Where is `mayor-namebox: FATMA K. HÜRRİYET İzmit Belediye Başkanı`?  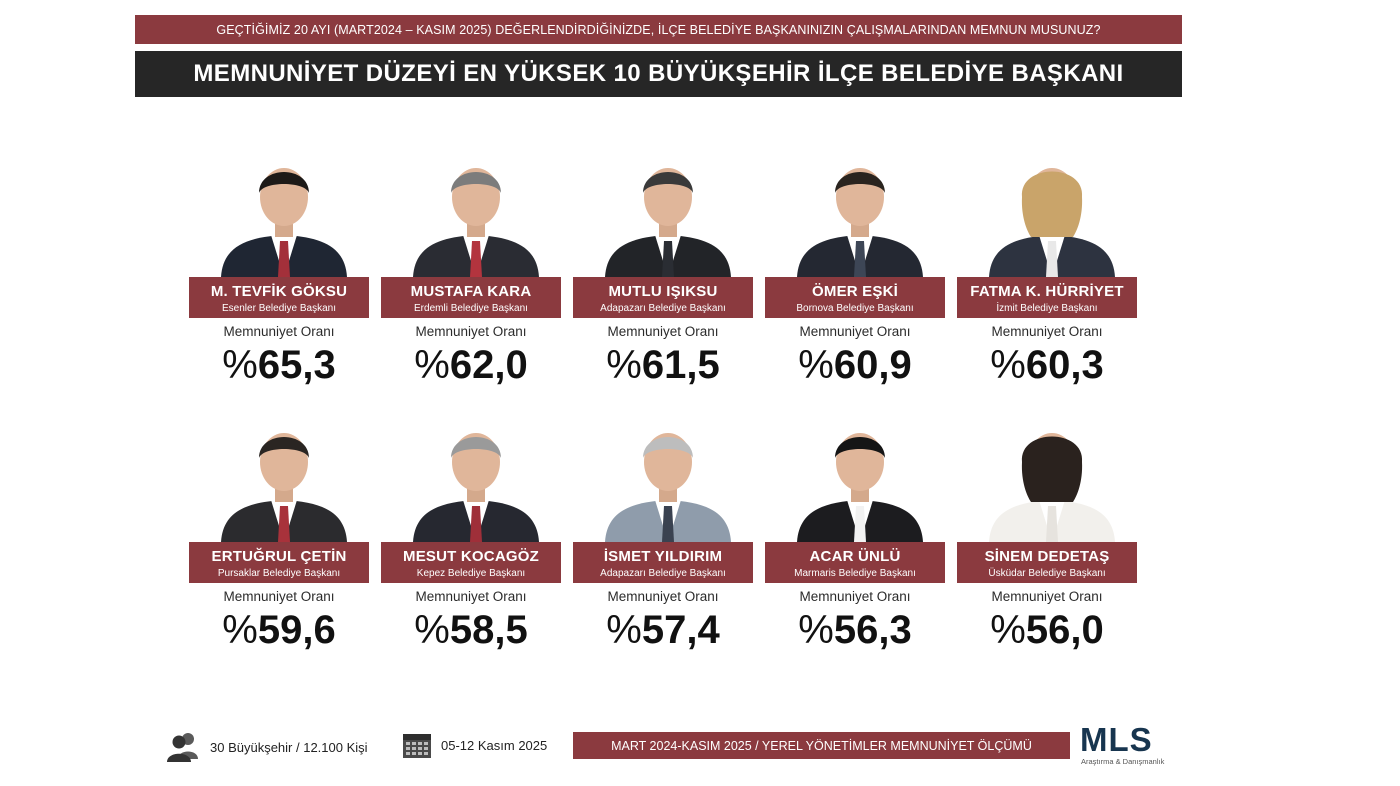 mayor-namebox: FATMA K. HÜRRİYET İzmit Belediye Başkanı is located at coordinates (1047, 297).